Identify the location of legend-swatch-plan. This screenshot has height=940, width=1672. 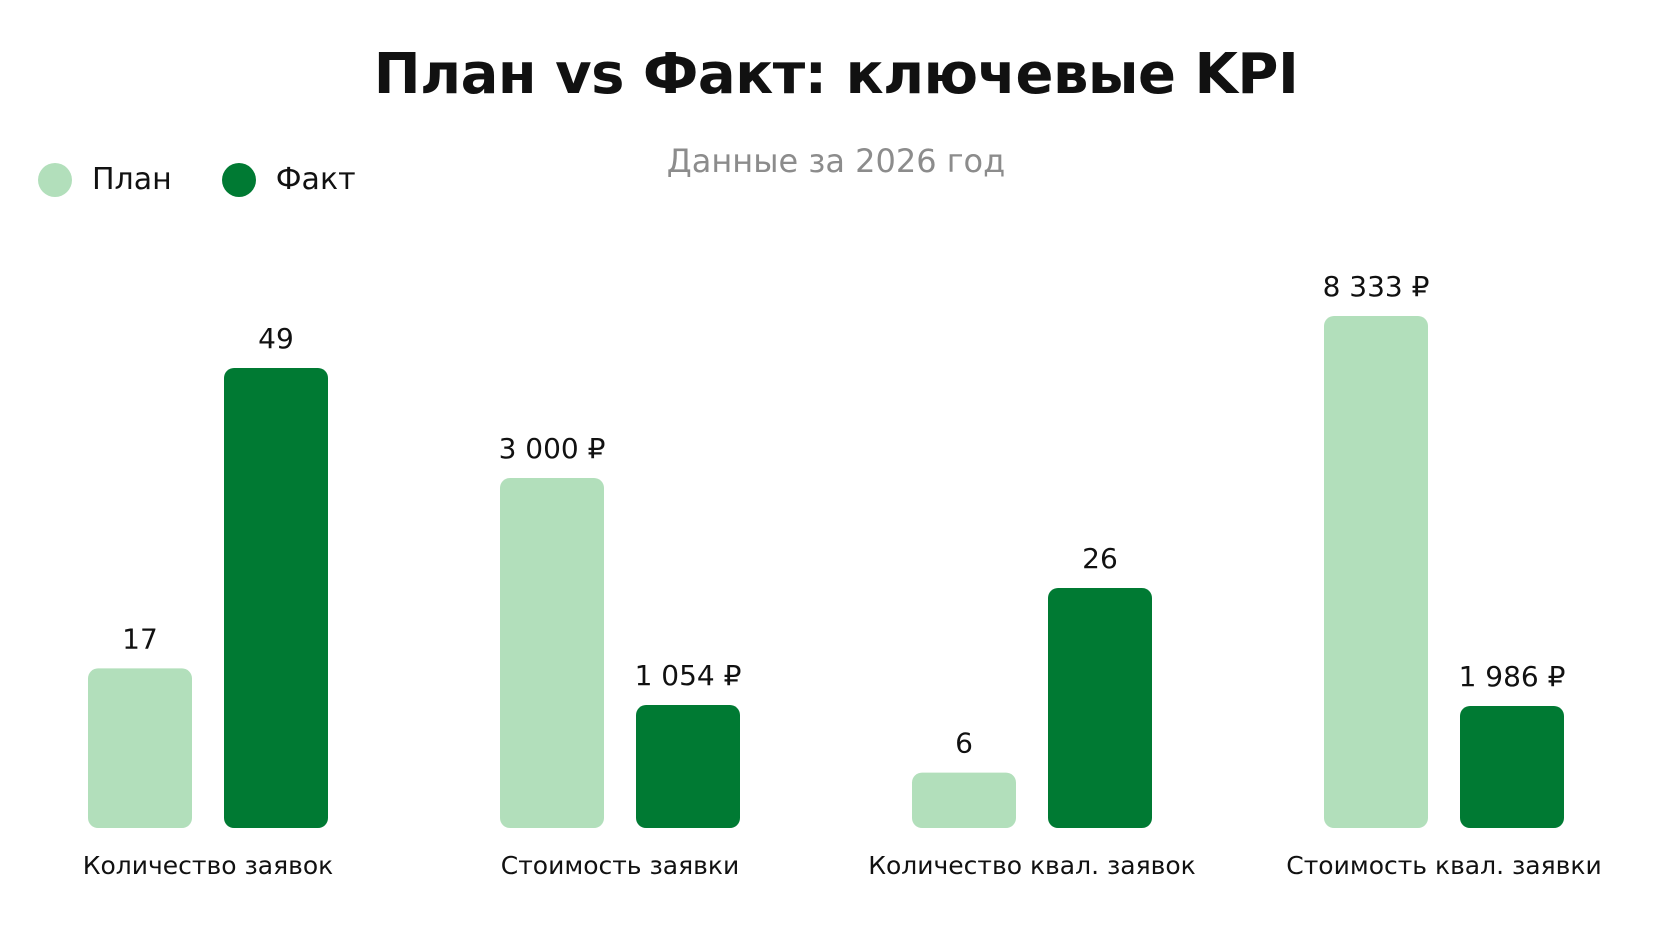
(55, 179).